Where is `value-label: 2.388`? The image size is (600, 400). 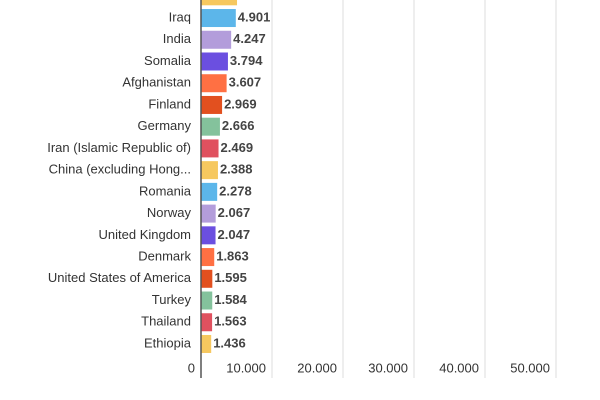
value-label: 2.388 is located at coordinates (236, 169).